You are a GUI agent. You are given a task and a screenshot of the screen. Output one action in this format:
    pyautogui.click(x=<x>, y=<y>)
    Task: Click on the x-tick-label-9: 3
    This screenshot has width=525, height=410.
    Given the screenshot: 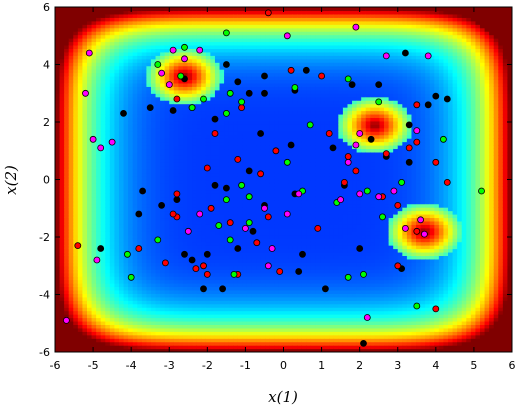 What is the action you would take?
    pyautogui.click(x=397, y=365)
    